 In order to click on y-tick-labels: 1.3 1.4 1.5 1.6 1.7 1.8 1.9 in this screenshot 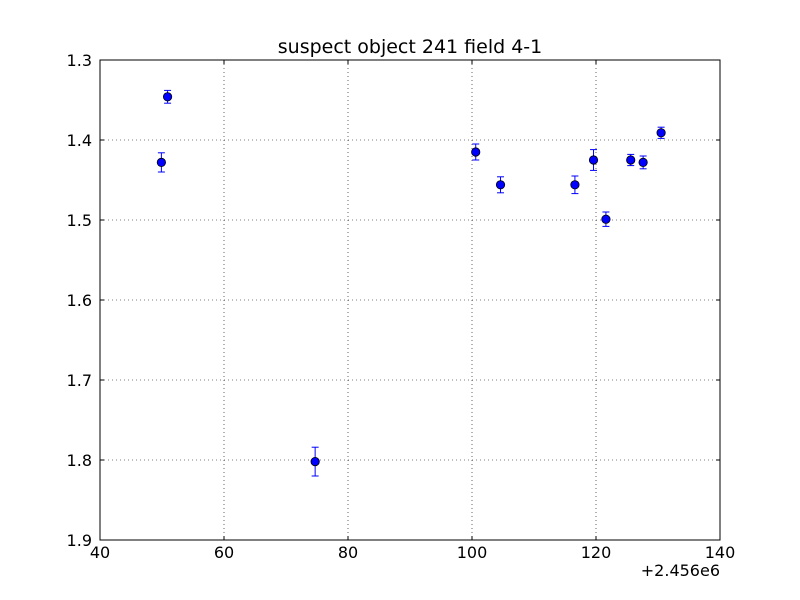, I will do `click(79, 300)`.